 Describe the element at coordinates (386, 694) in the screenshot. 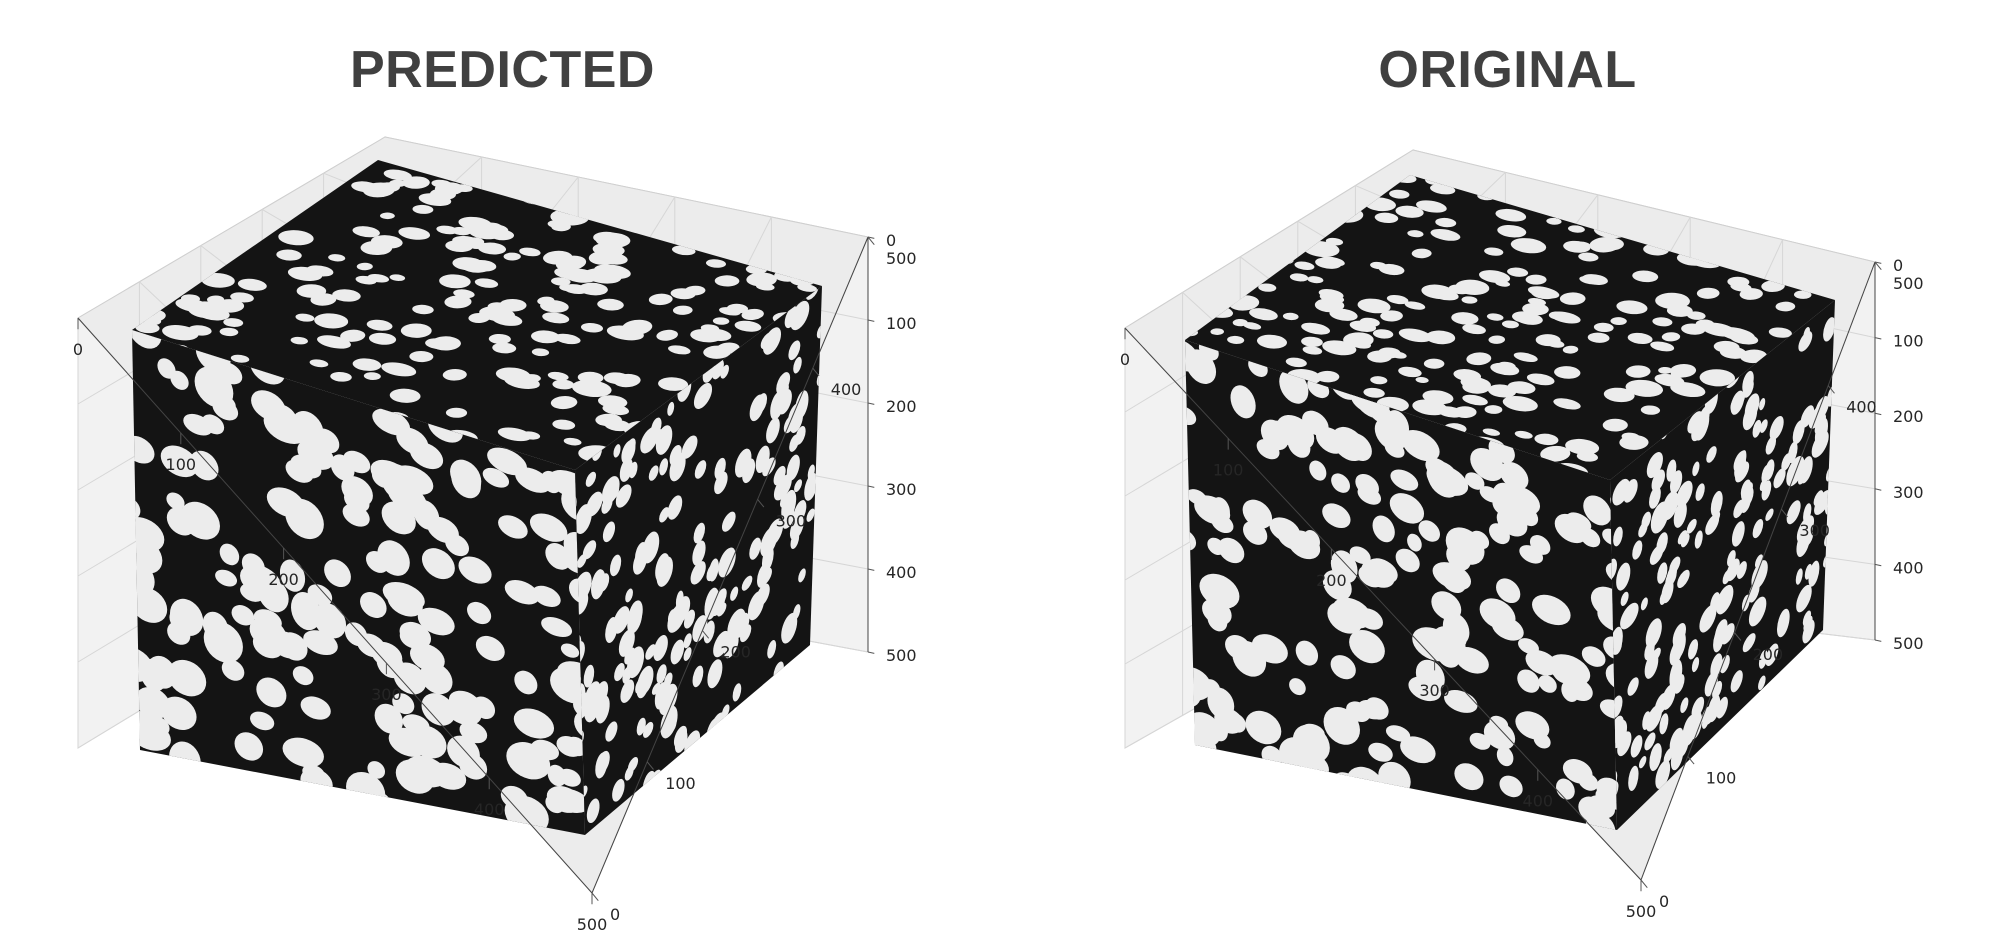

I see `x-axis-tick-label: 300` at that location.